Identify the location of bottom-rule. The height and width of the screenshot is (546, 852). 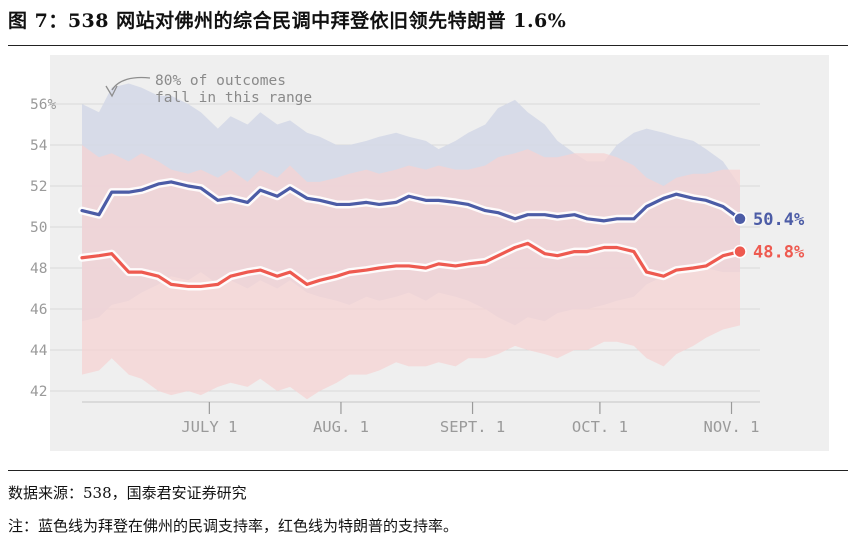
(428, 470).